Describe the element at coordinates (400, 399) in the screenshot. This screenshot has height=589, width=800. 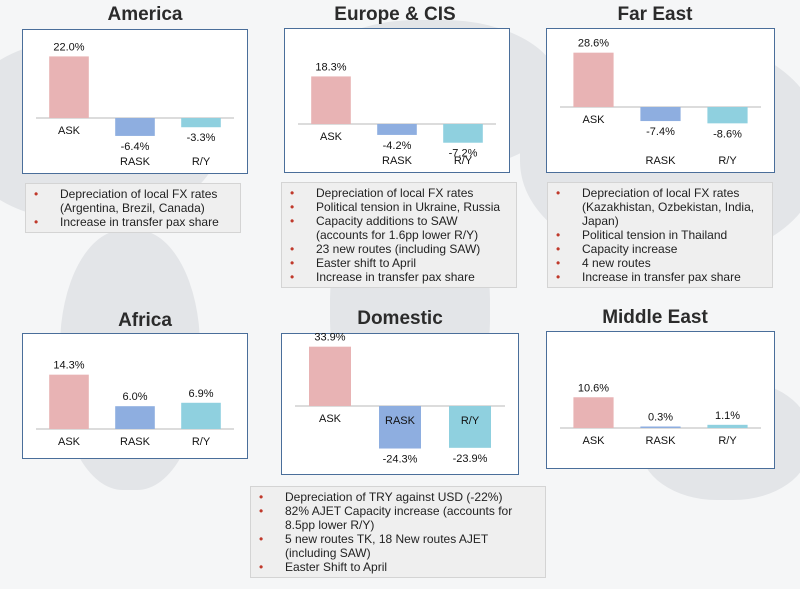
I see `bar-chart: 33.9% ASK -24.3% RASK -23.9% R/Y` at that location.